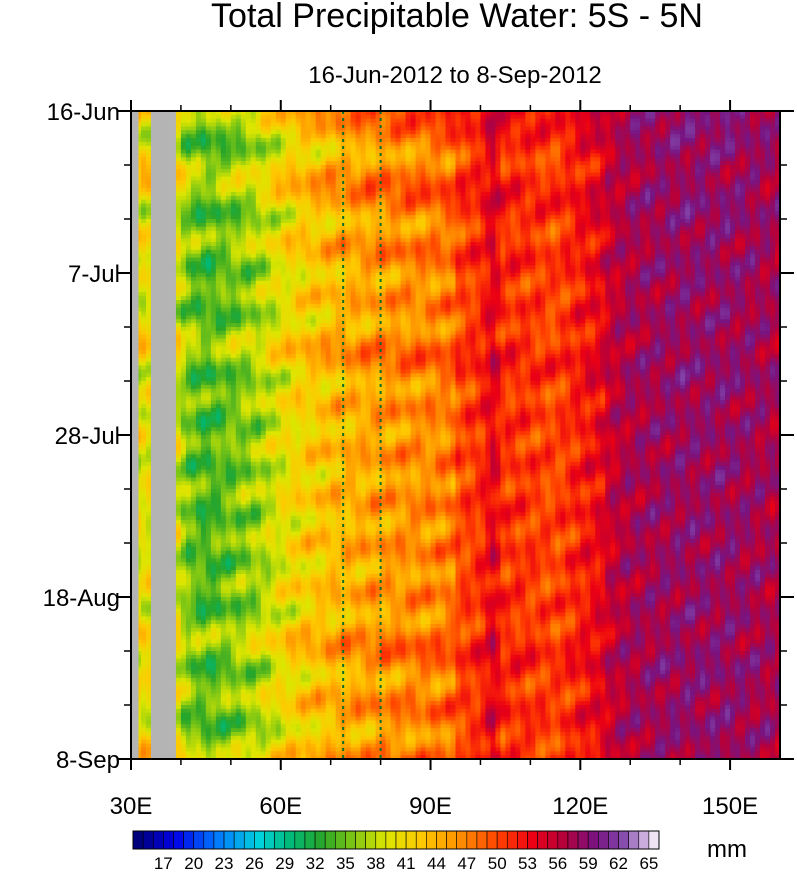  What do you see at coordinates (527, 863) in the screenshot?
I see `colorbar-tick-label: 53` at bounding box center [527, 863].